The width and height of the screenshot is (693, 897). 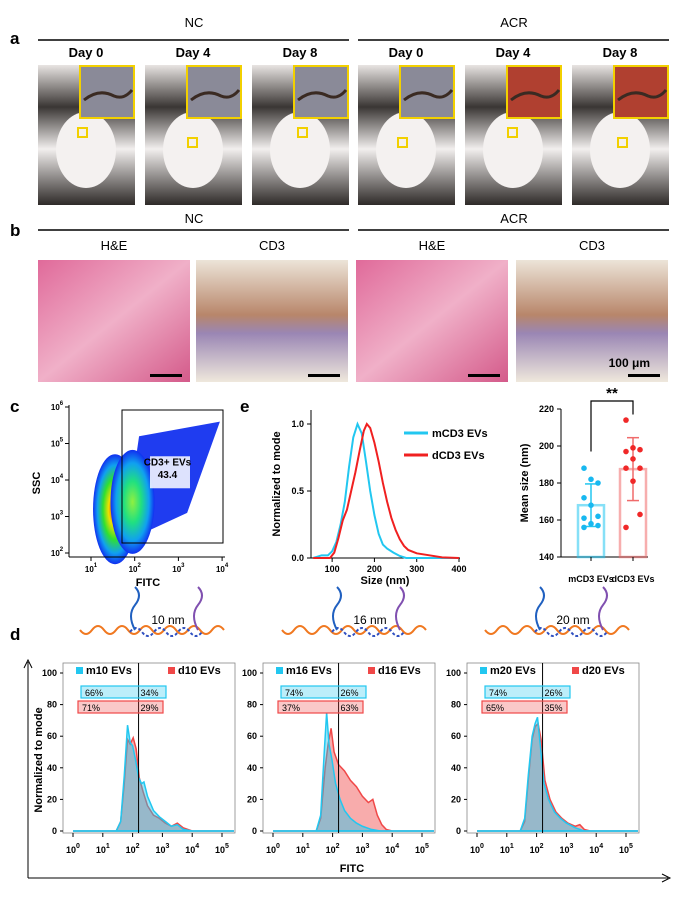 I want to click on gate-percent-high: 35%, so click(x=554, y=708).